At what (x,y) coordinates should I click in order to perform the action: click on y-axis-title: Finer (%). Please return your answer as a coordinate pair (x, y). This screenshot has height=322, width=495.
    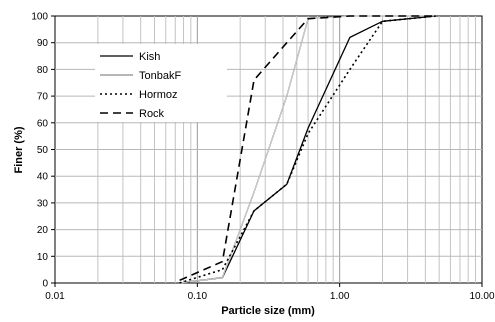
    Looking at the image, I should click on (19, 149).